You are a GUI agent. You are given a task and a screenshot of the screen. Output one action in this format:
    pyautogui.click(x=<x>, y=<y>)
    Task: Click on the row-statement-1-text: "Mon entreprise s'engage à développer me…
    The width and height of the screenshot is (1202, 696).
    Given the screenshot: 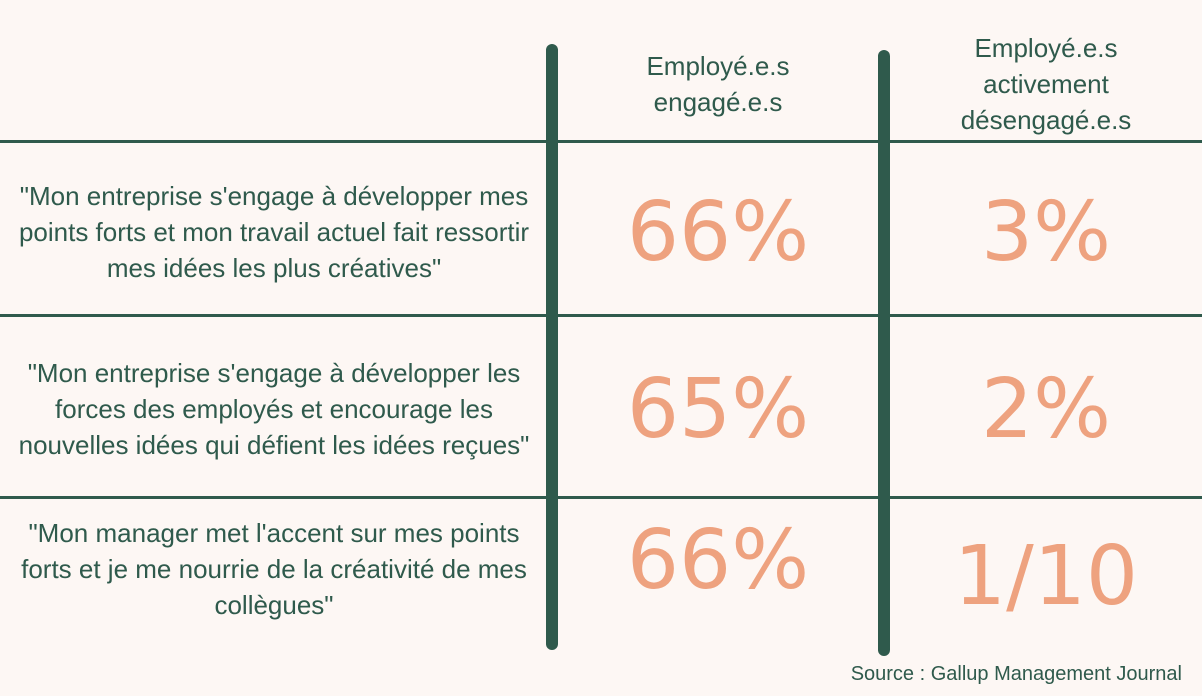 What is the action you would take?
    pyautogui.click(x=274, y=232)
    